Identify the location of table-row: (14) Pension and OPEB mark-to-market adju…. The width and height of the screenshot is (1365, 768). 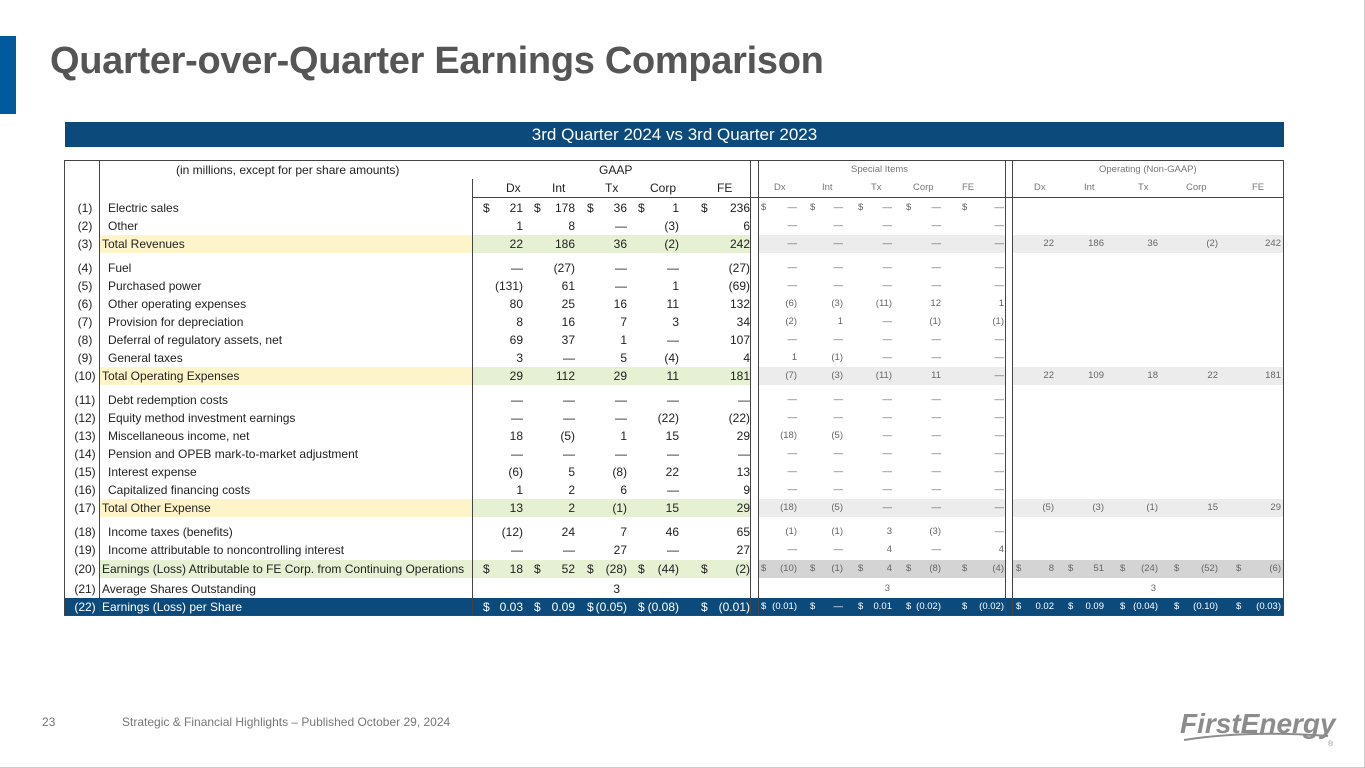
(674, 454).